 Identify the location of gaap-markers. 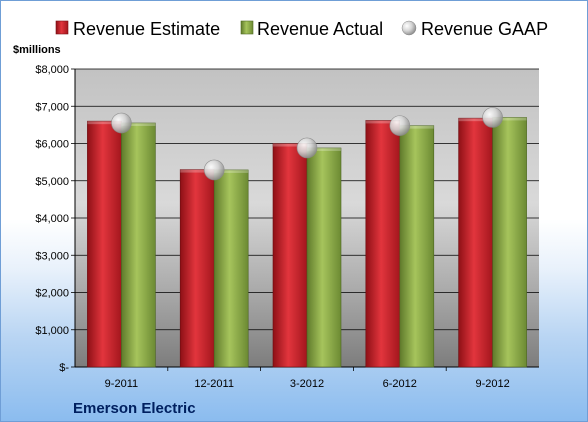
(307, 144).